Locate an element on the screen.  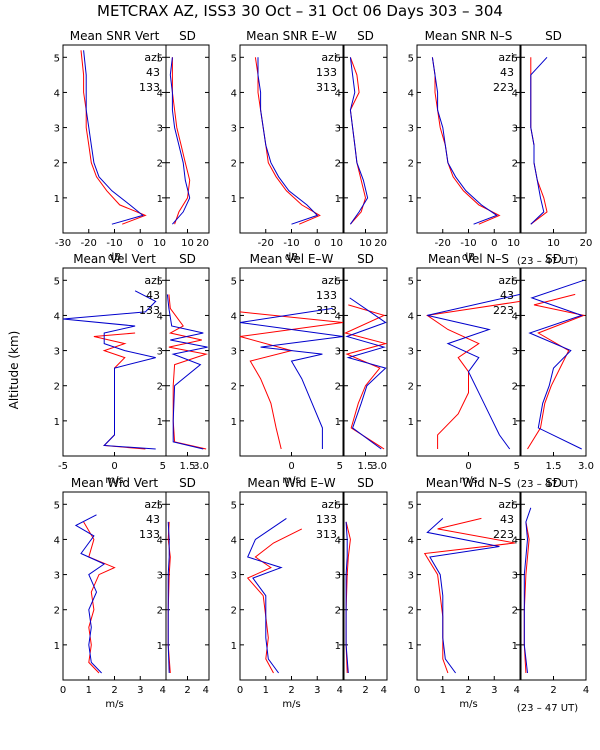
panel-title: Mean Vel Vert is located at coordinates (114, 259).